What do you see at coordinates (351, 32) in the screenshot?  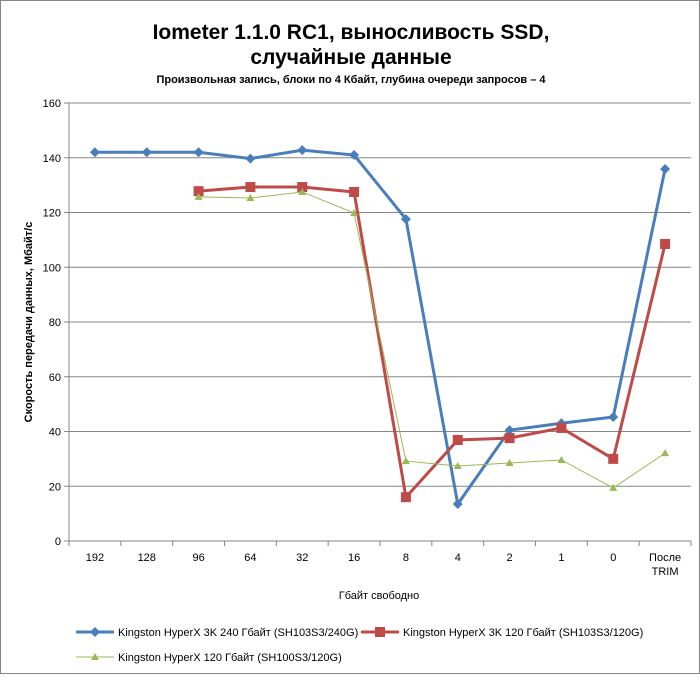 I see `chart-title-line1: Iometer 1.1.0 RC1, выносливость SSD,` at bounding box center [351, 32].